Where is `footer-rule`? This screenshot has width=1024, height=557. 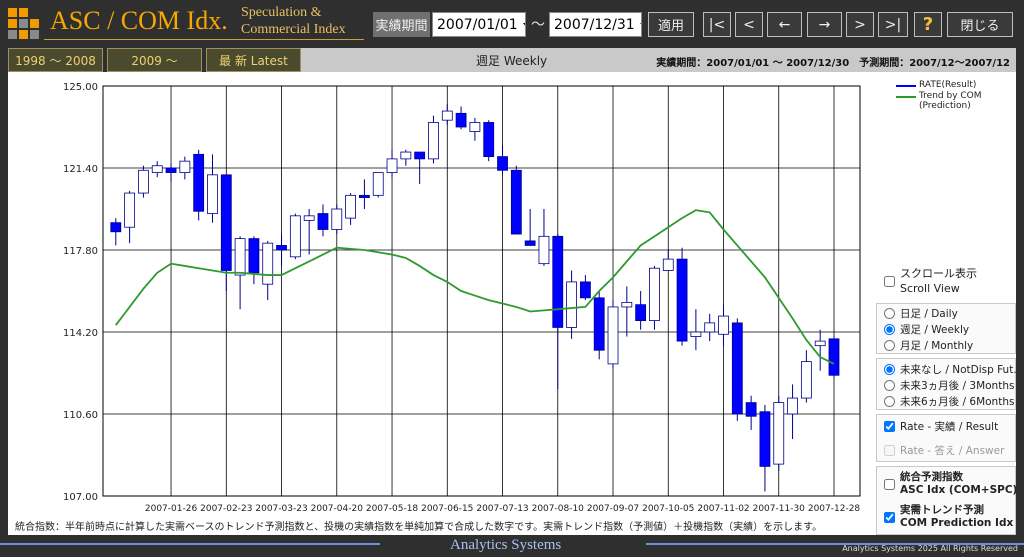 footer-rule is located at coordinates (190, 544).